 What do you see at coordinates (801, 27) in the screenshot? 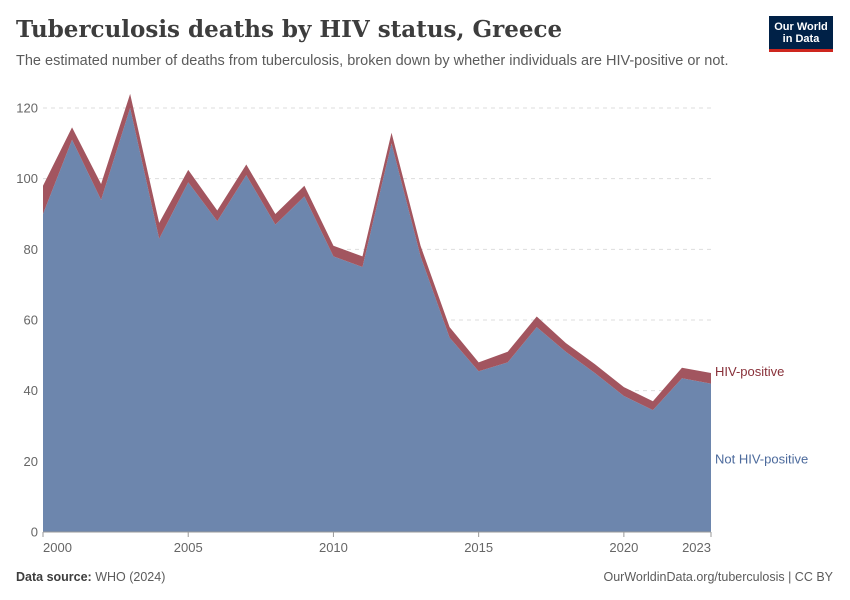
I see `logo-line-1: Our World` at bounding box center [801, 27].